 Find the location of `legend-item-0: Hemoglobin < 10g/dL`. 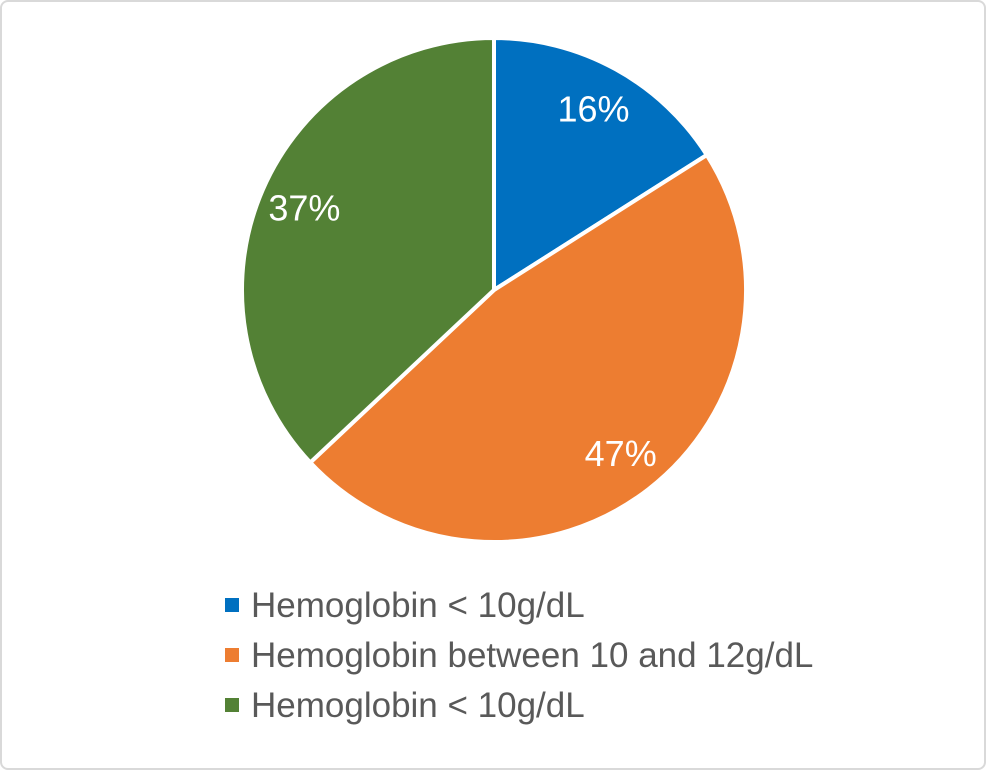

legend-item-0: Hemoglobin < 10g/dL is located at coordinates (519, 605).